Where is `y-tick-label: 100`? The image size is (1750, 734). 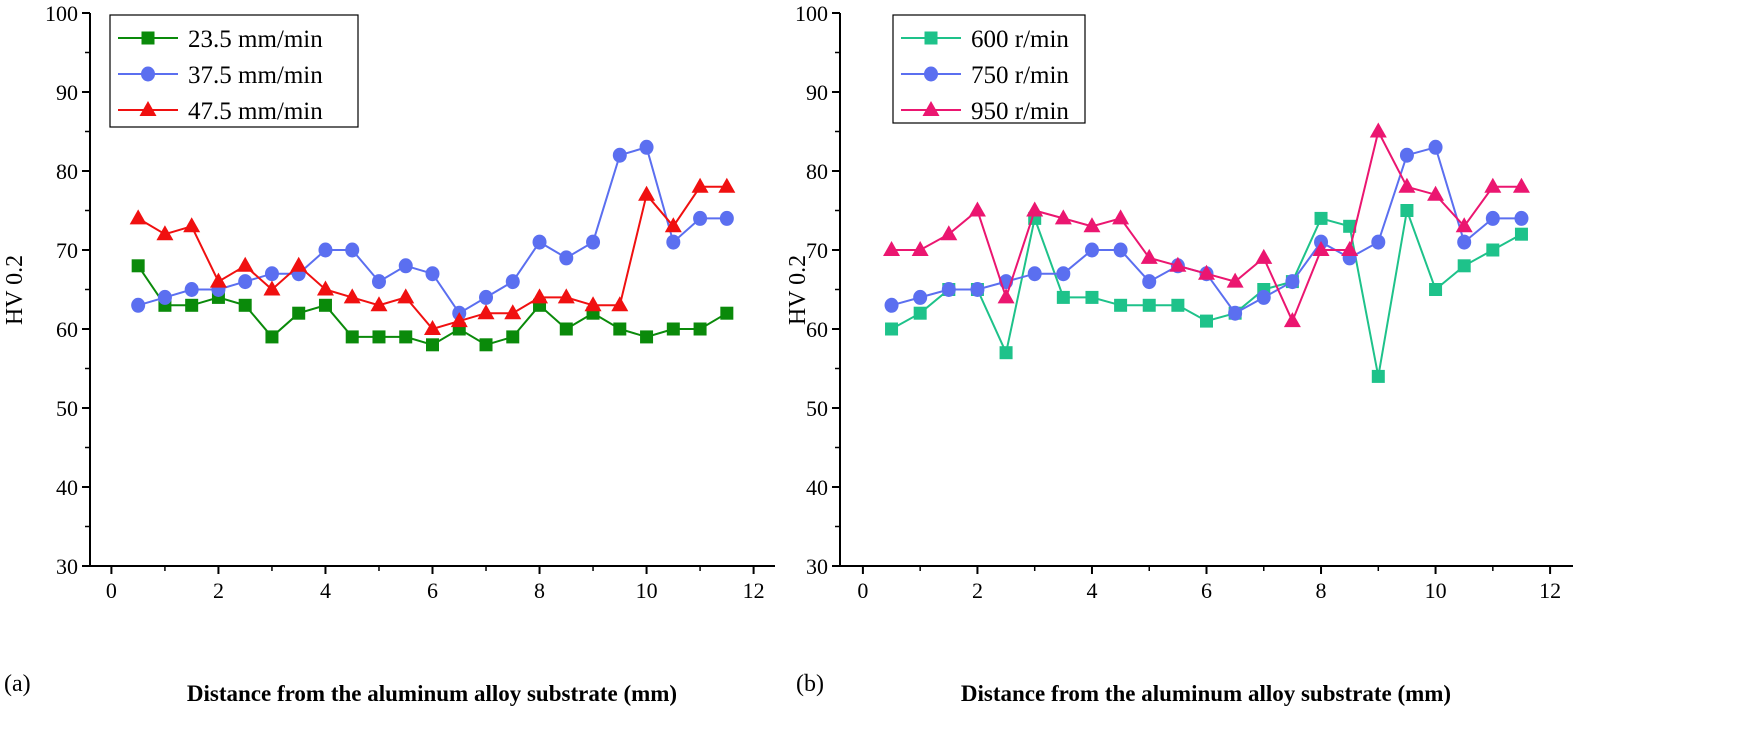
y-tick-label: 100 is located at coordinates (61, 13).